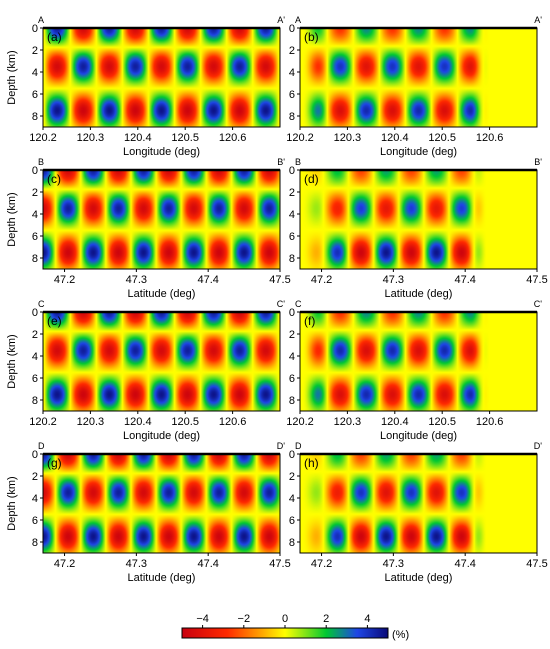 This screenshot has width=550, height=649. What do you see at coordinates (326, 619) in the screenshot?
I see `colorbar-tick-label: 2` at bounding box center [326, 619].